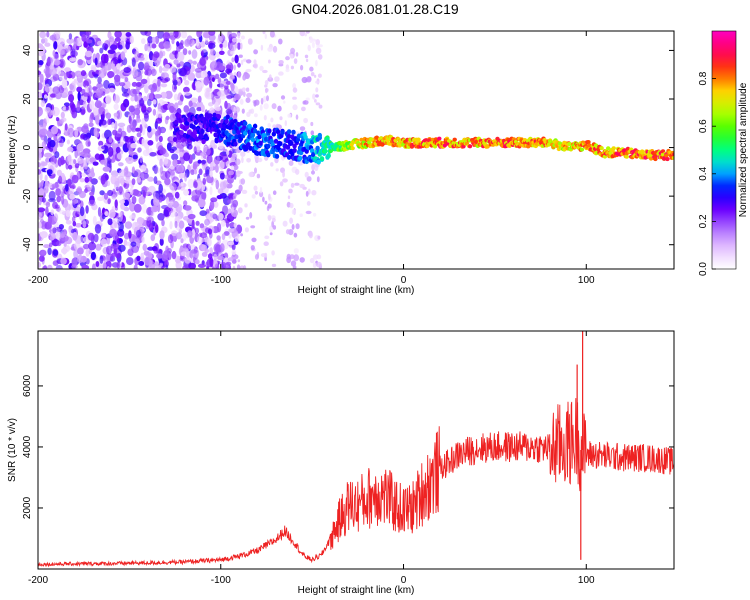 This screenshot has height=600, width=750. Describe the element at coordinates (221, 580) in the screenshot. I see `x-tick-label: -100` at that location.